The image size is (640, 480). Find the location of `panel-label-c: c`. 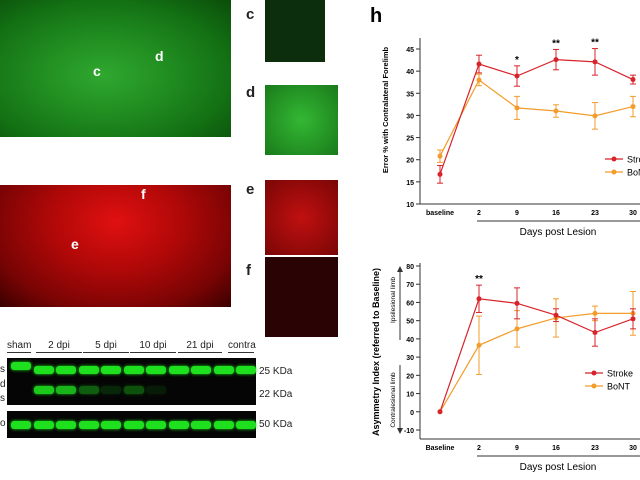

panel-label-c: c is located at coordinates (250, 14).